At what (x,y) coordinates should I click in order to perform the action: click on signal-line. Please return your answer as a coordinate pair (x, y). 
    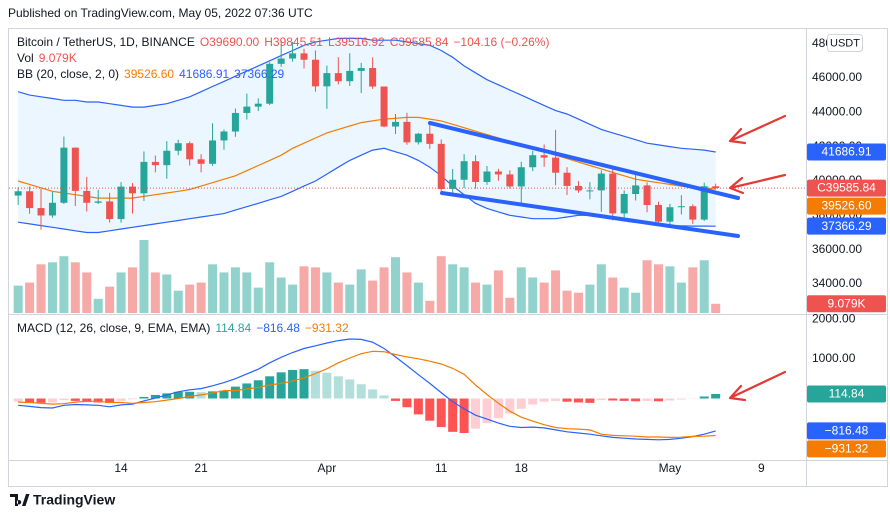
    Looking at the image, I should click on (367, 394).